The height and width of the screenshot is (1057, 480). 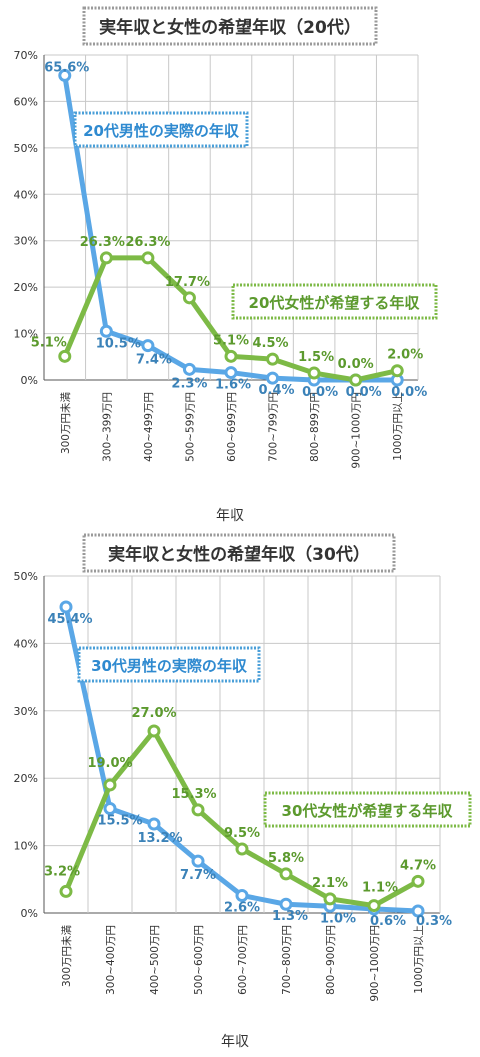 What do you see at coordinates (153, 713) in the screenshot?
I see `data-label: 27.0%` at bounding box center [153, 713].